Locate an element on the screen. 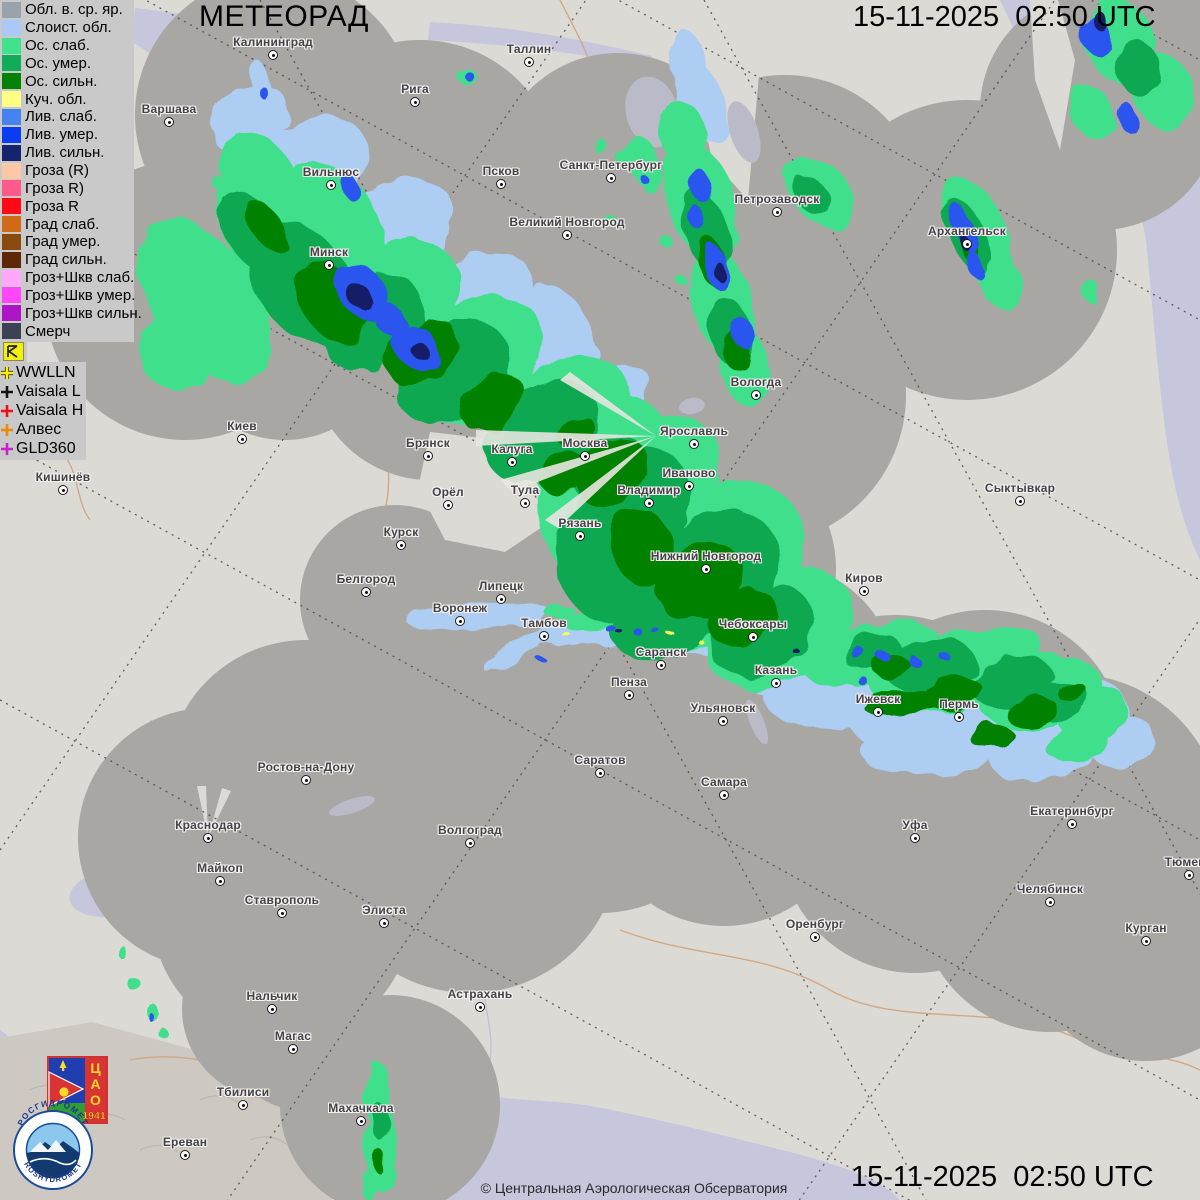  city-label: Астрахань is located at coordinates (480, 994).